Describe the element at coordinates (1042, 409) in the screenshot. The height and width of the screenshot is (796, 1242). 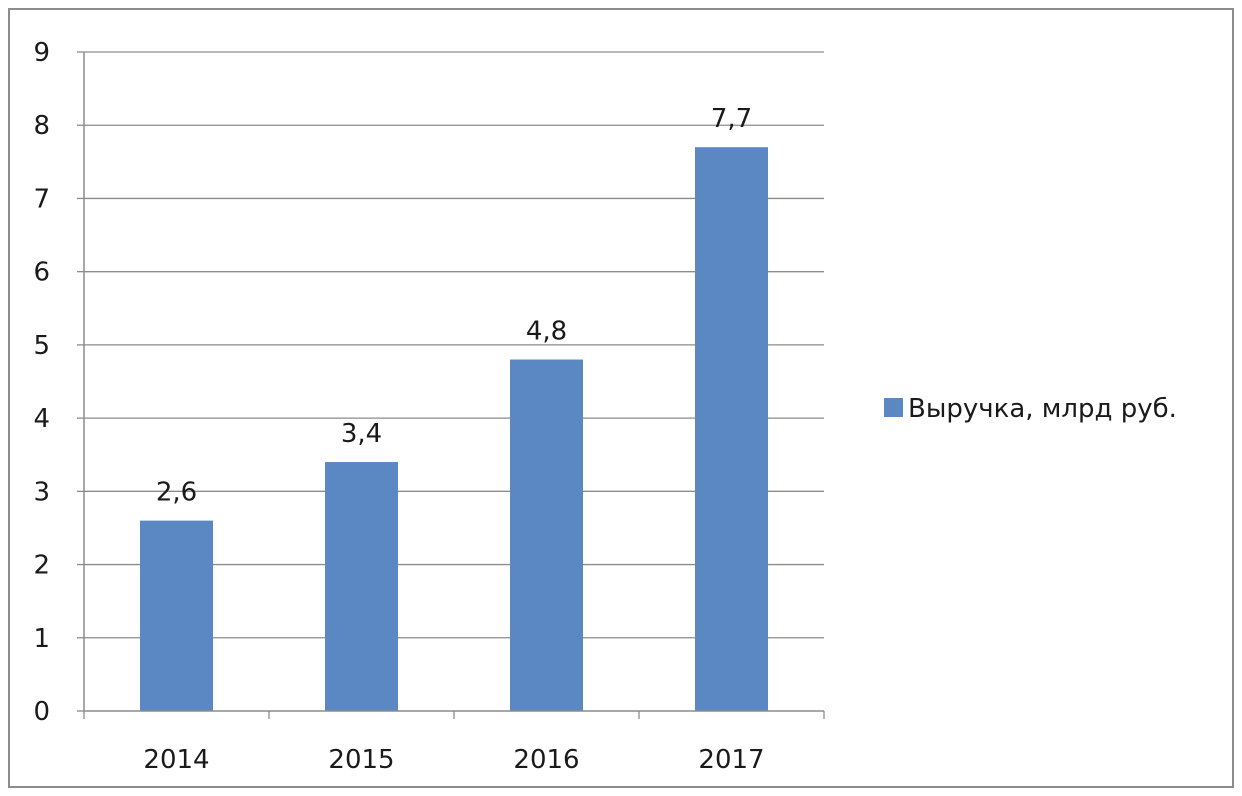
I see `legend-label: Выручка, млрд руб.` at that location.